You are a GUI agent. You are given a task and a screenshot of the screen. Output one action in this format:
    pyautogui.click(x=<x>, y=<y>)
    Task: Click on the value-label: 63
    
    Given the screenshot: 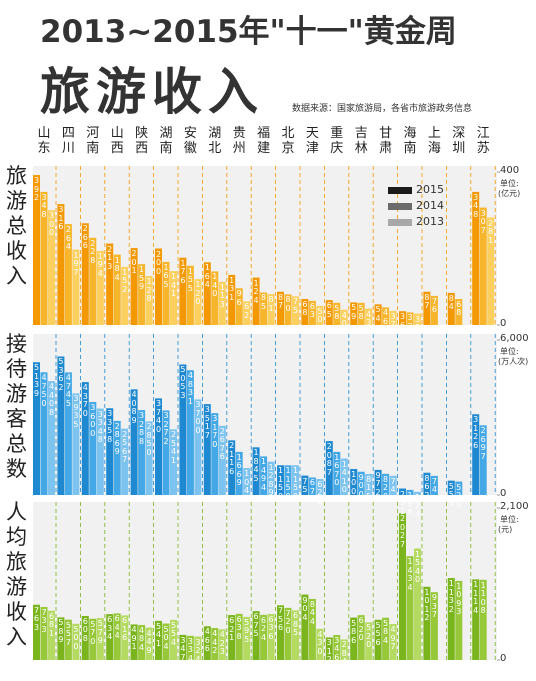 What is the action you would take?
    pyautogui.click(x=312, y=310)
    